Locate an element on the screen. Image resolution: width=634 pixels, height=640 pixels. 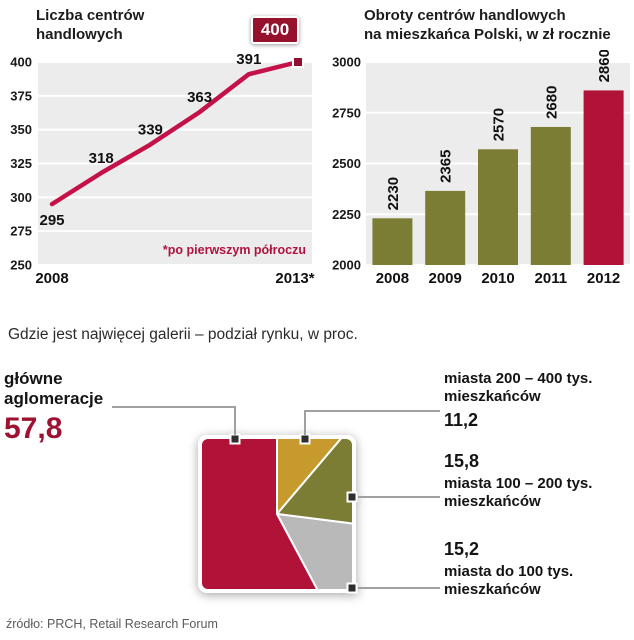
y-tick-label: 2250 is located at coordinates (346, 214).